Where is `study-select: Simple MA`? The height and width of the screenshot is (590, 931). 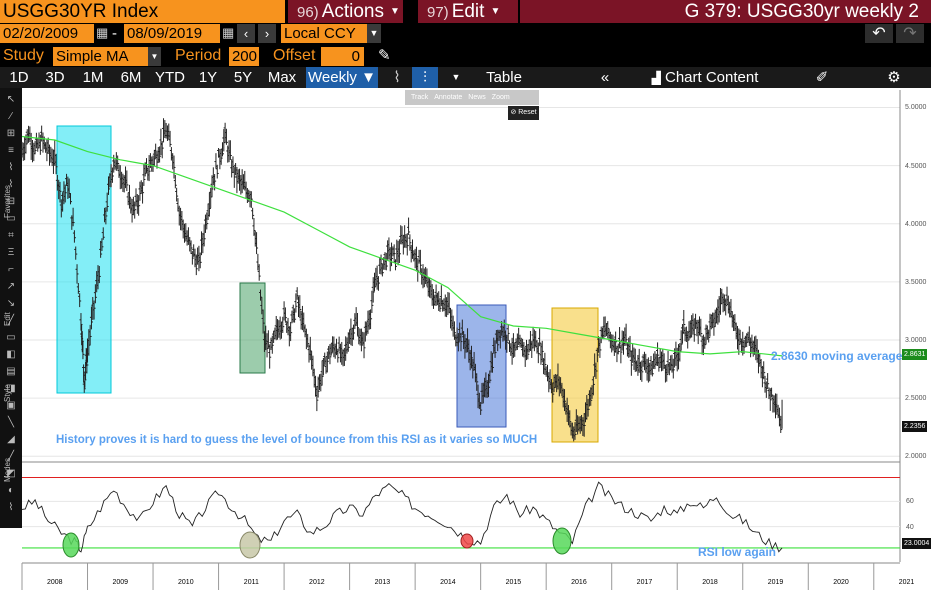
study-select: Simple MA is located at coordinates (100, 56).